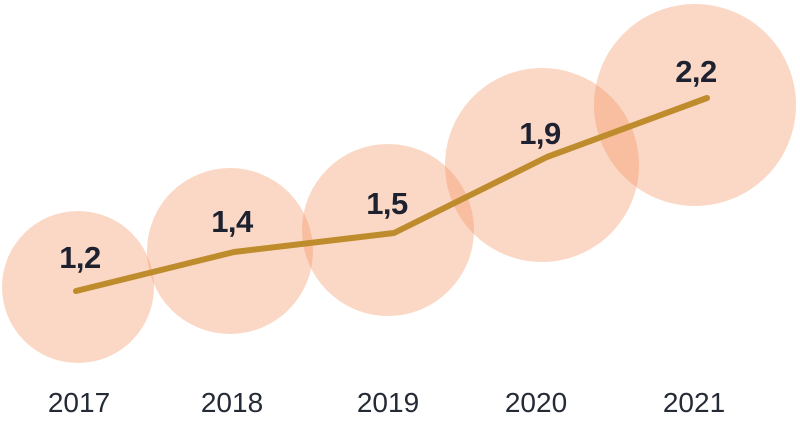  I want to click on bubble-2019, so click(388, 230).